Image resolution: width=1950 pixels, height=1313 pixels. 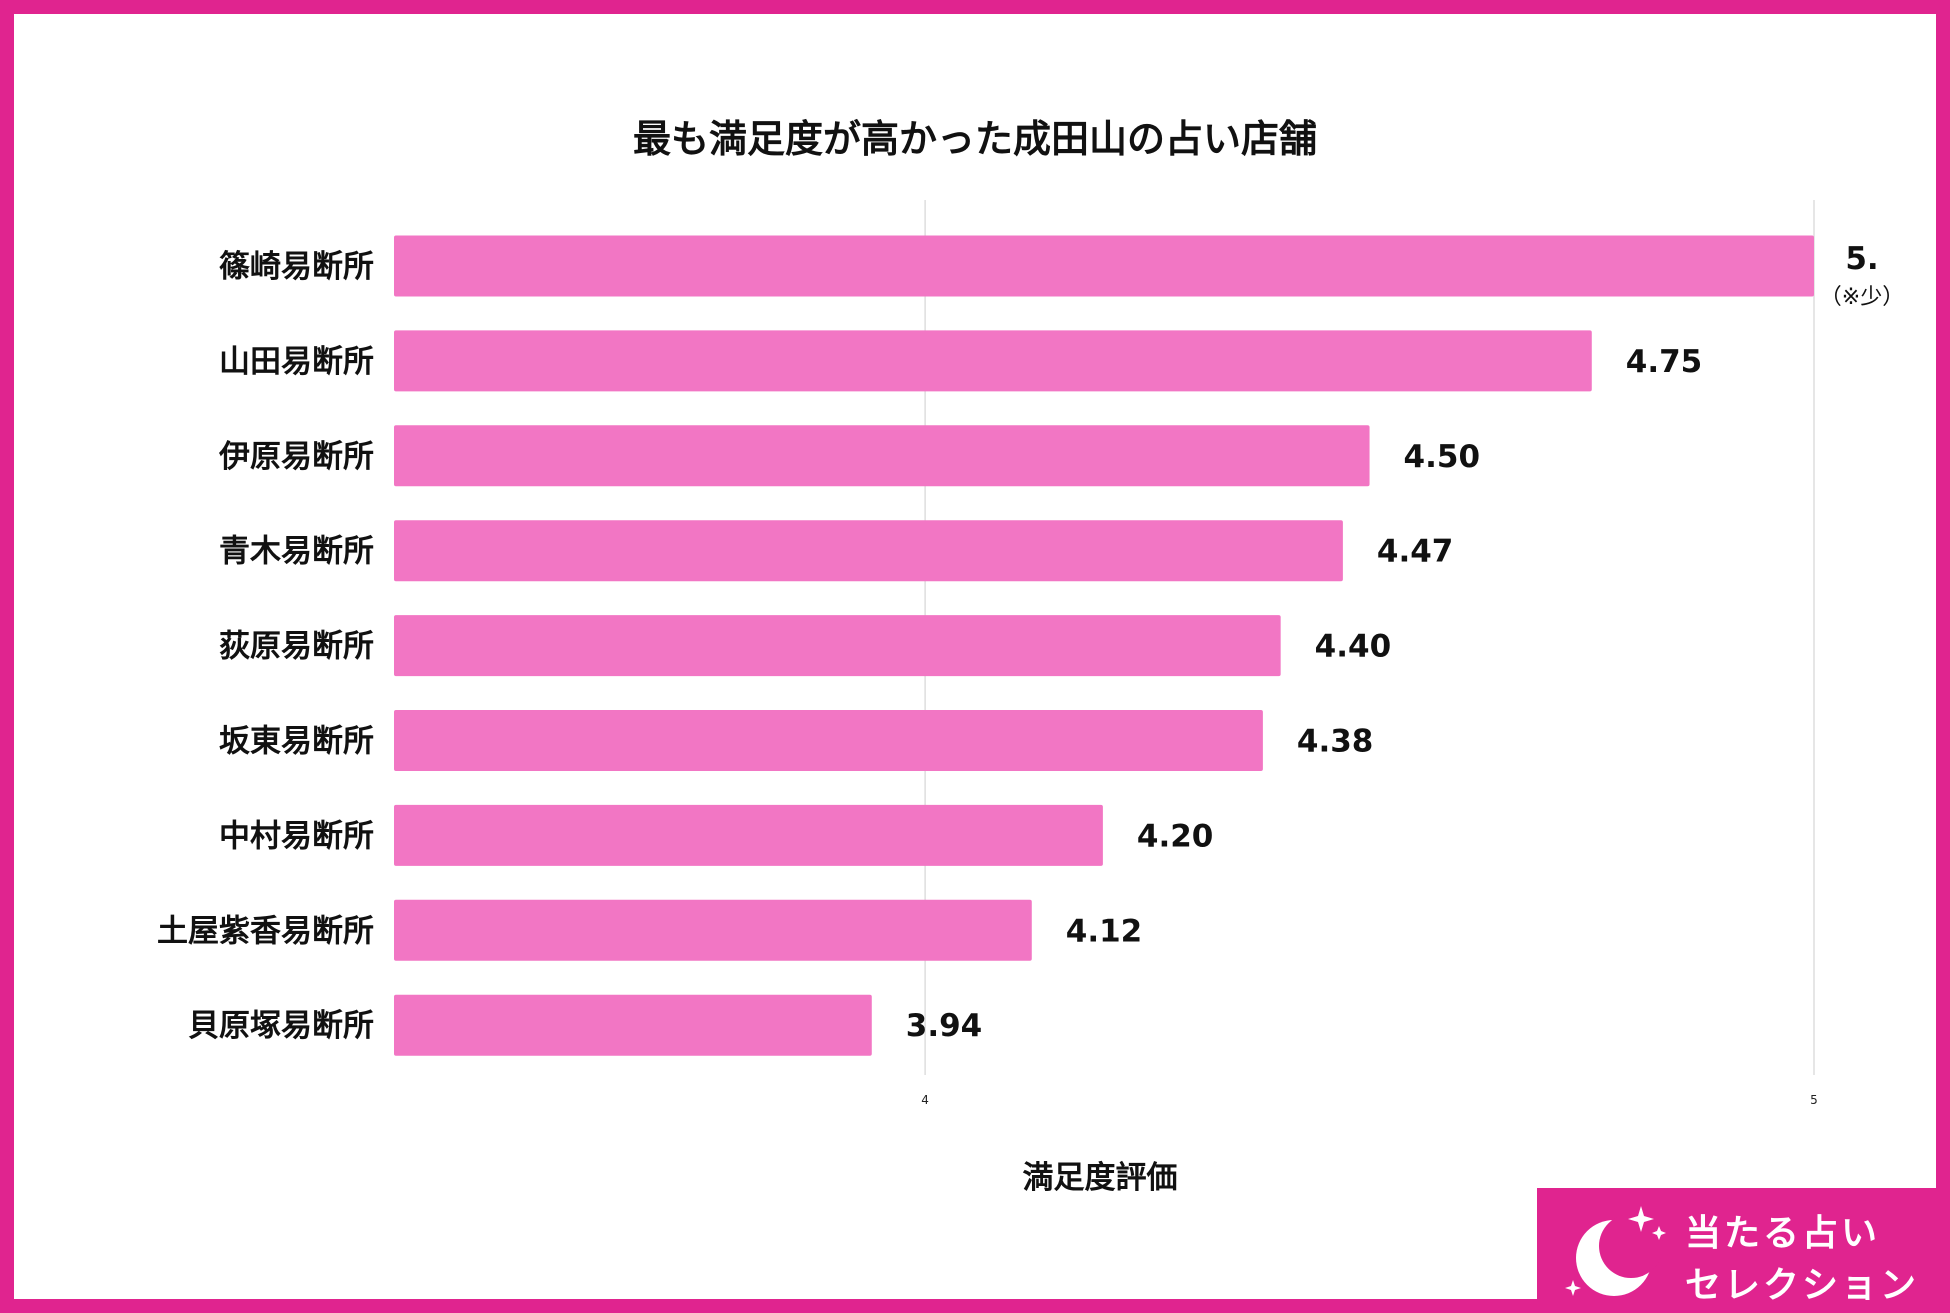 What do you see at coordinates (1814, 1100) in the screenshot?
I see `x-tick-label: 5` at bounding box center [1814, 1100].